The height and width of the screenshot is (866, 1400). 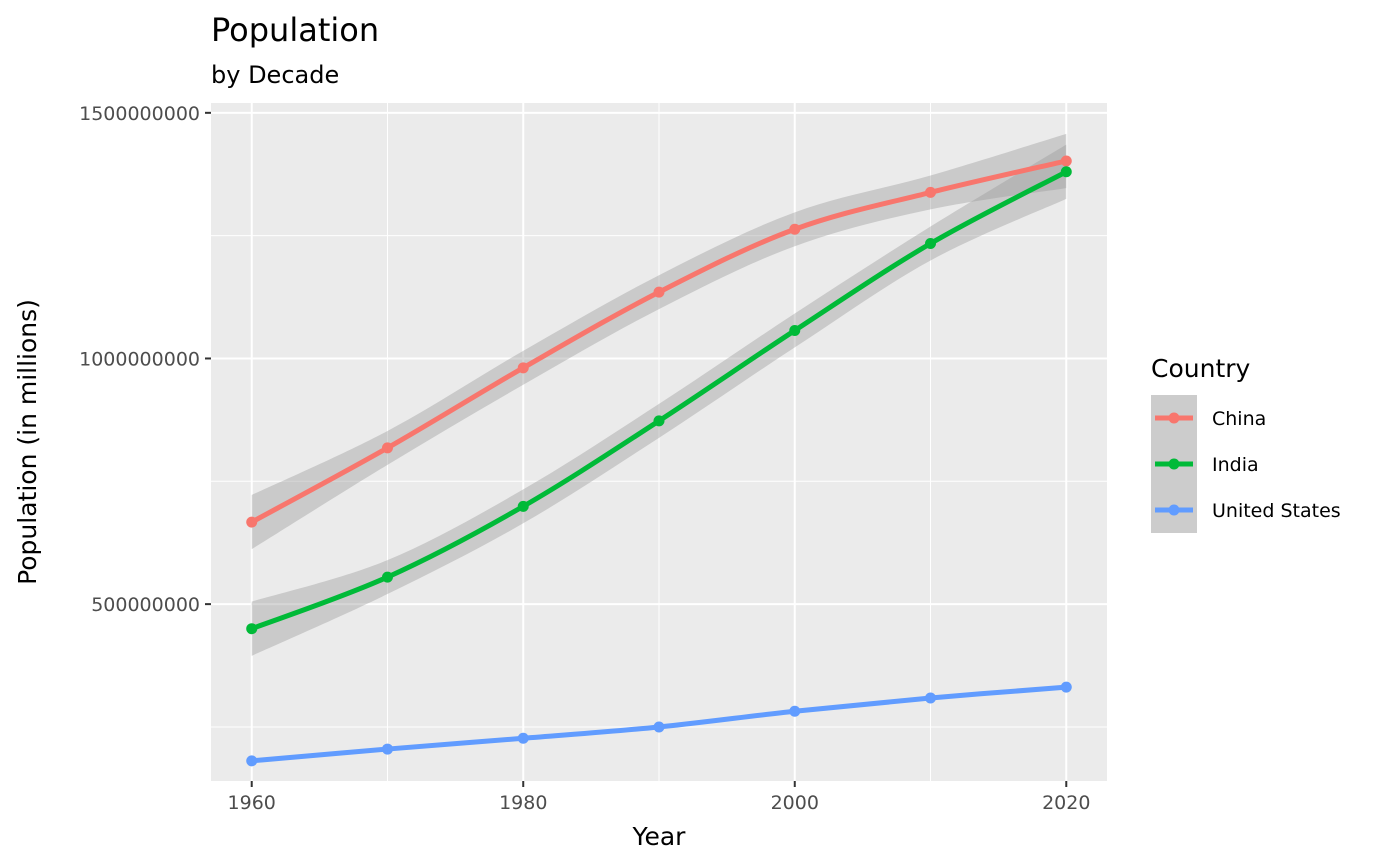 I want to click on x-tick-label: 1960, so click(x=252, y=803).